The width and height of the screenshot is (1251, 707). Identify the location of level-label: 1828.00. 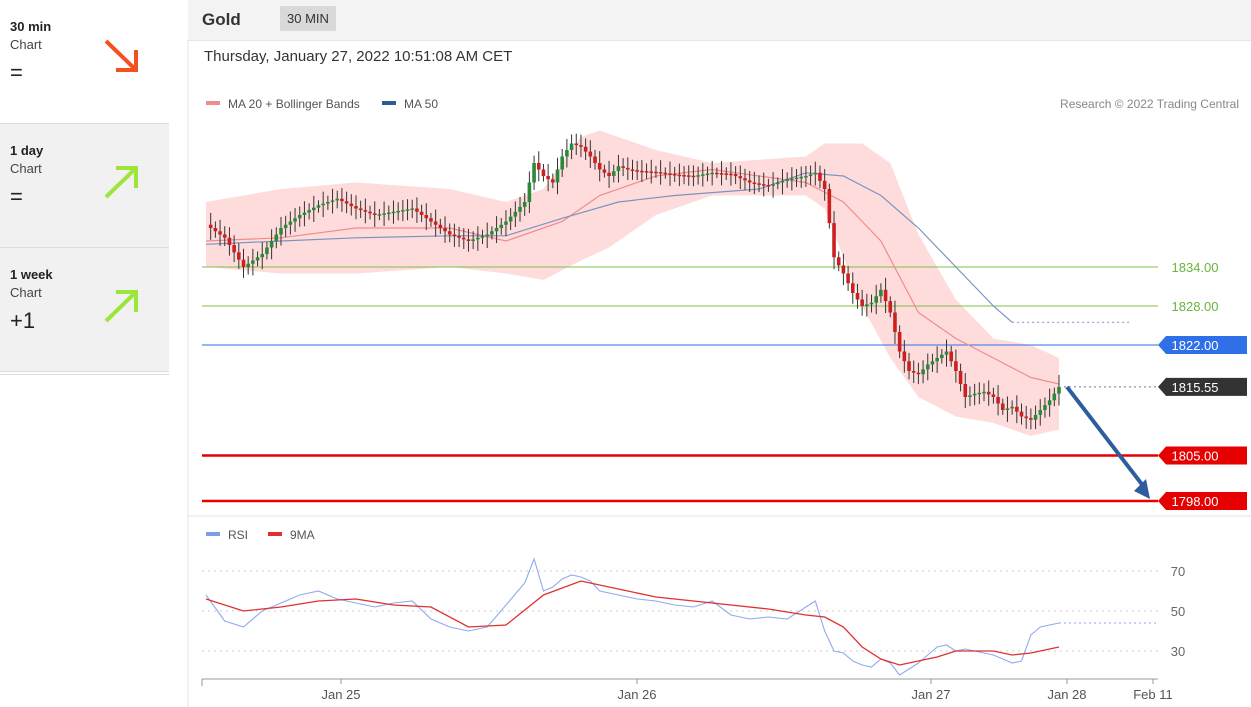
(1195, 306).